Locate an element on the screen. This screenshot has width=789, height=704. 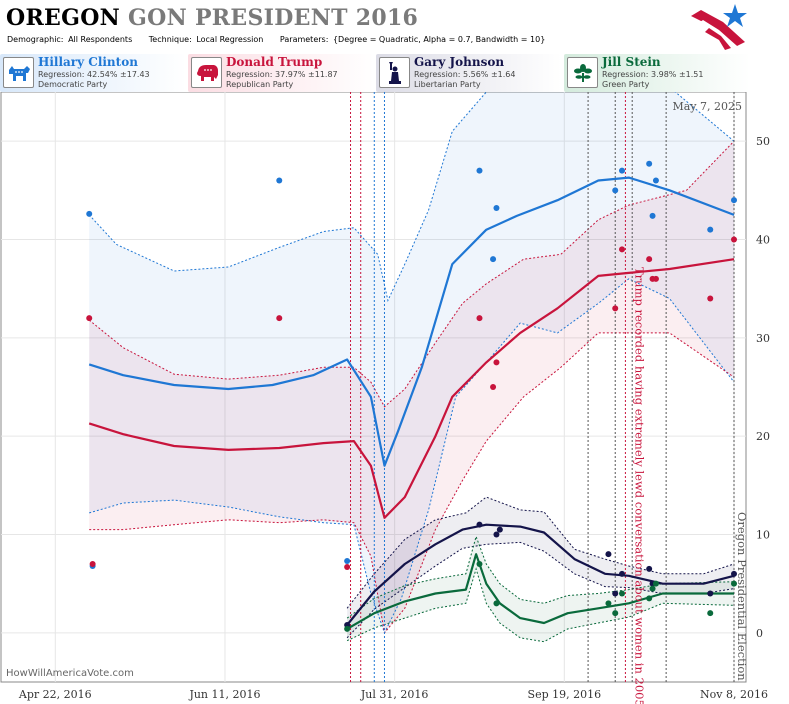
candidate-party: Libertarian Party is located at coordinates (447, 84).